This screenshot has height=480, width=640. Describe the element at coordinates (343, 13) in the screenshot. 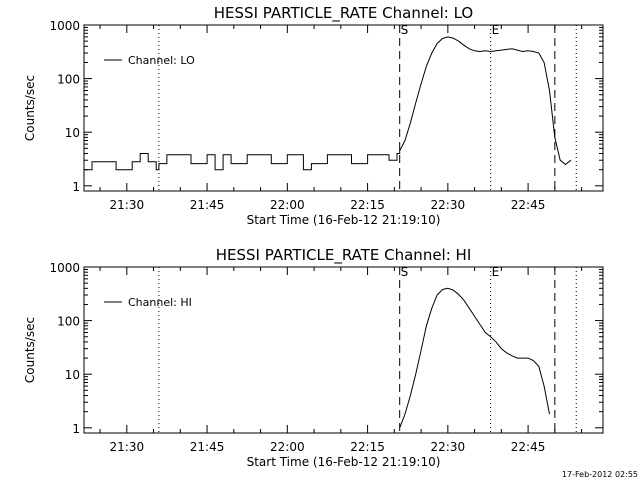

I see `chart-title: HESSI PARTICLE_RATE Channel: LO` at that location.